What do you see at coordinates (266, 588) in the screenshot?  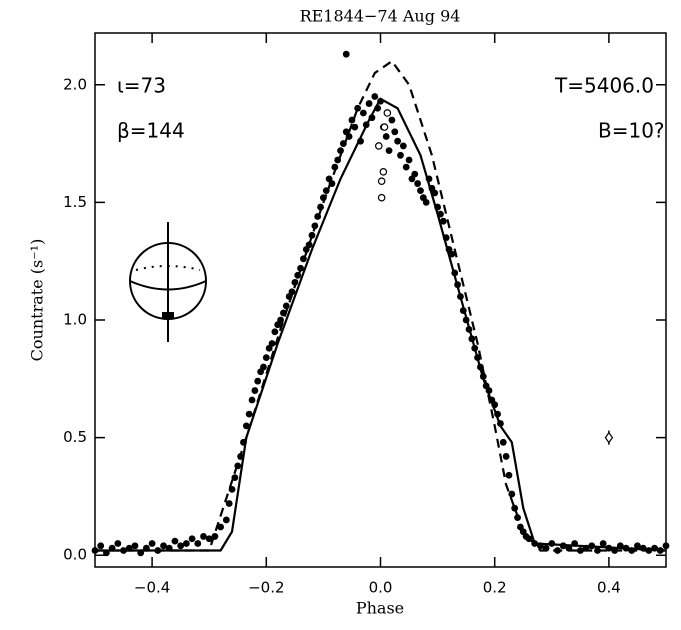 I see `x-tick-label: −0.2` at bounding box center [266, 588].